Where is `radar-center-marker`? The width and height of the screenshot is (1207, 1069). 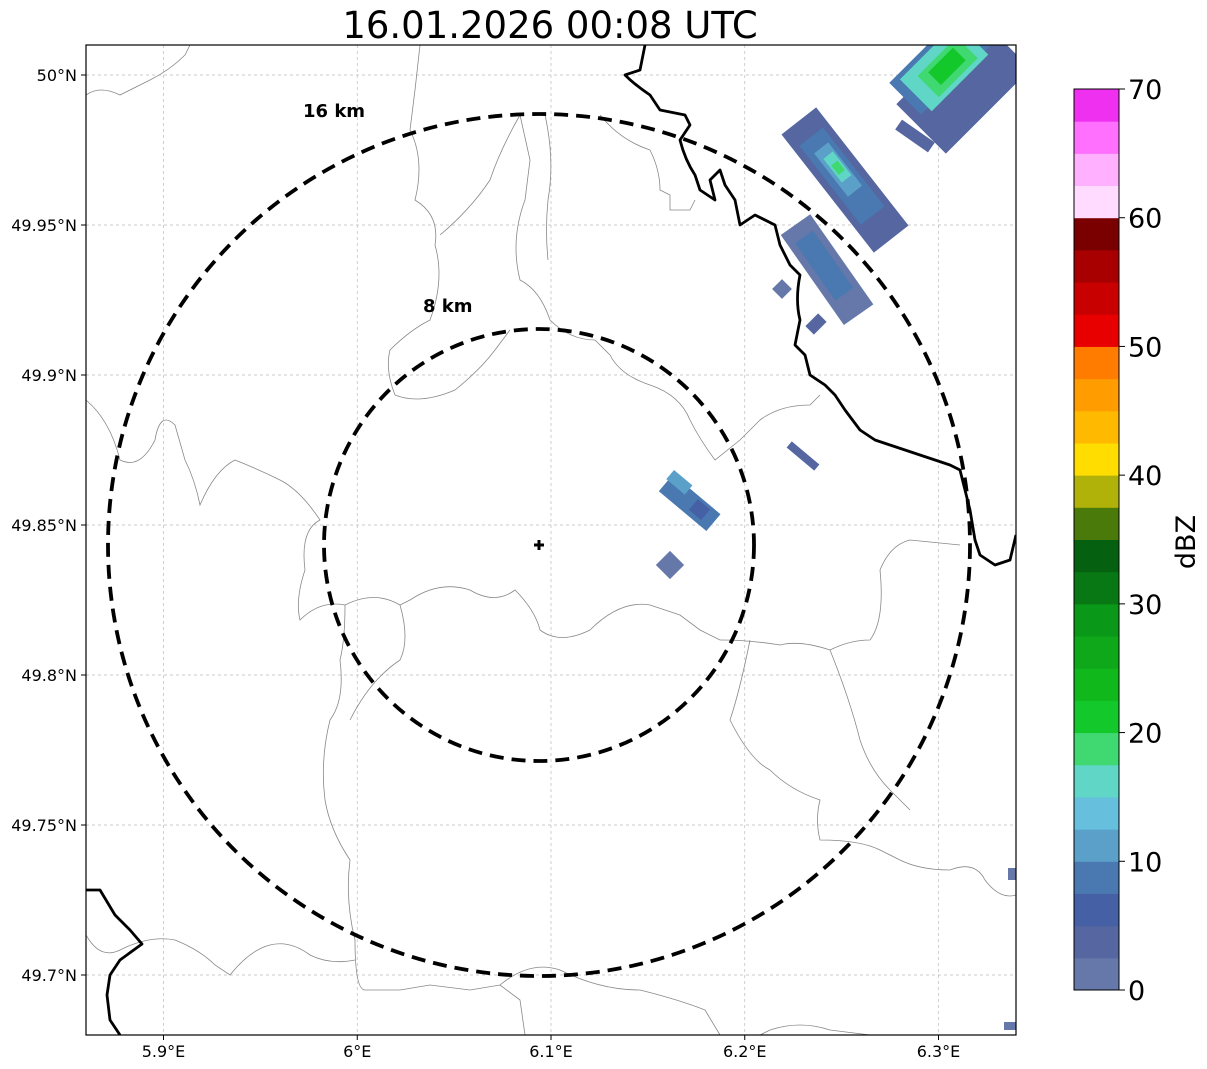
radar-center-marker is located at coordinates (539, 545).